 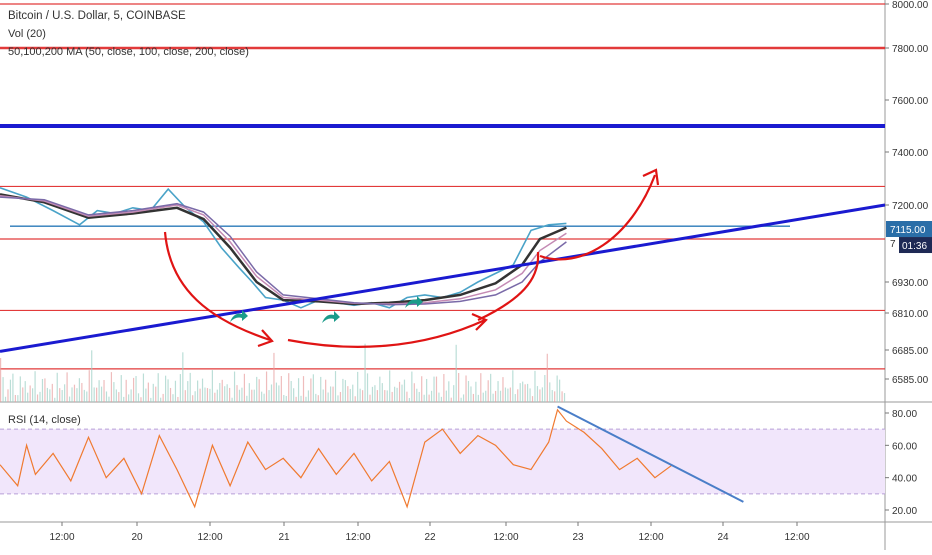 What do you see at coordinates (910, 380) in the screenshot?
I see `price-axis-label-8: 6585.00` at bounding box center [910, 380].